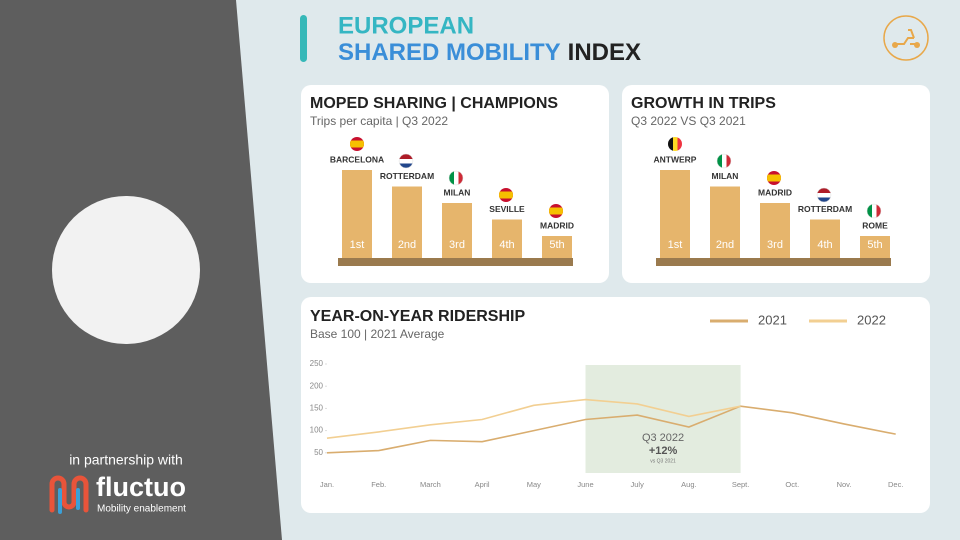  Describe the element at coordinates (377, 334) in the screenshot. I see `chart-subtitle: Base 100 | 2021 Average` at that location.